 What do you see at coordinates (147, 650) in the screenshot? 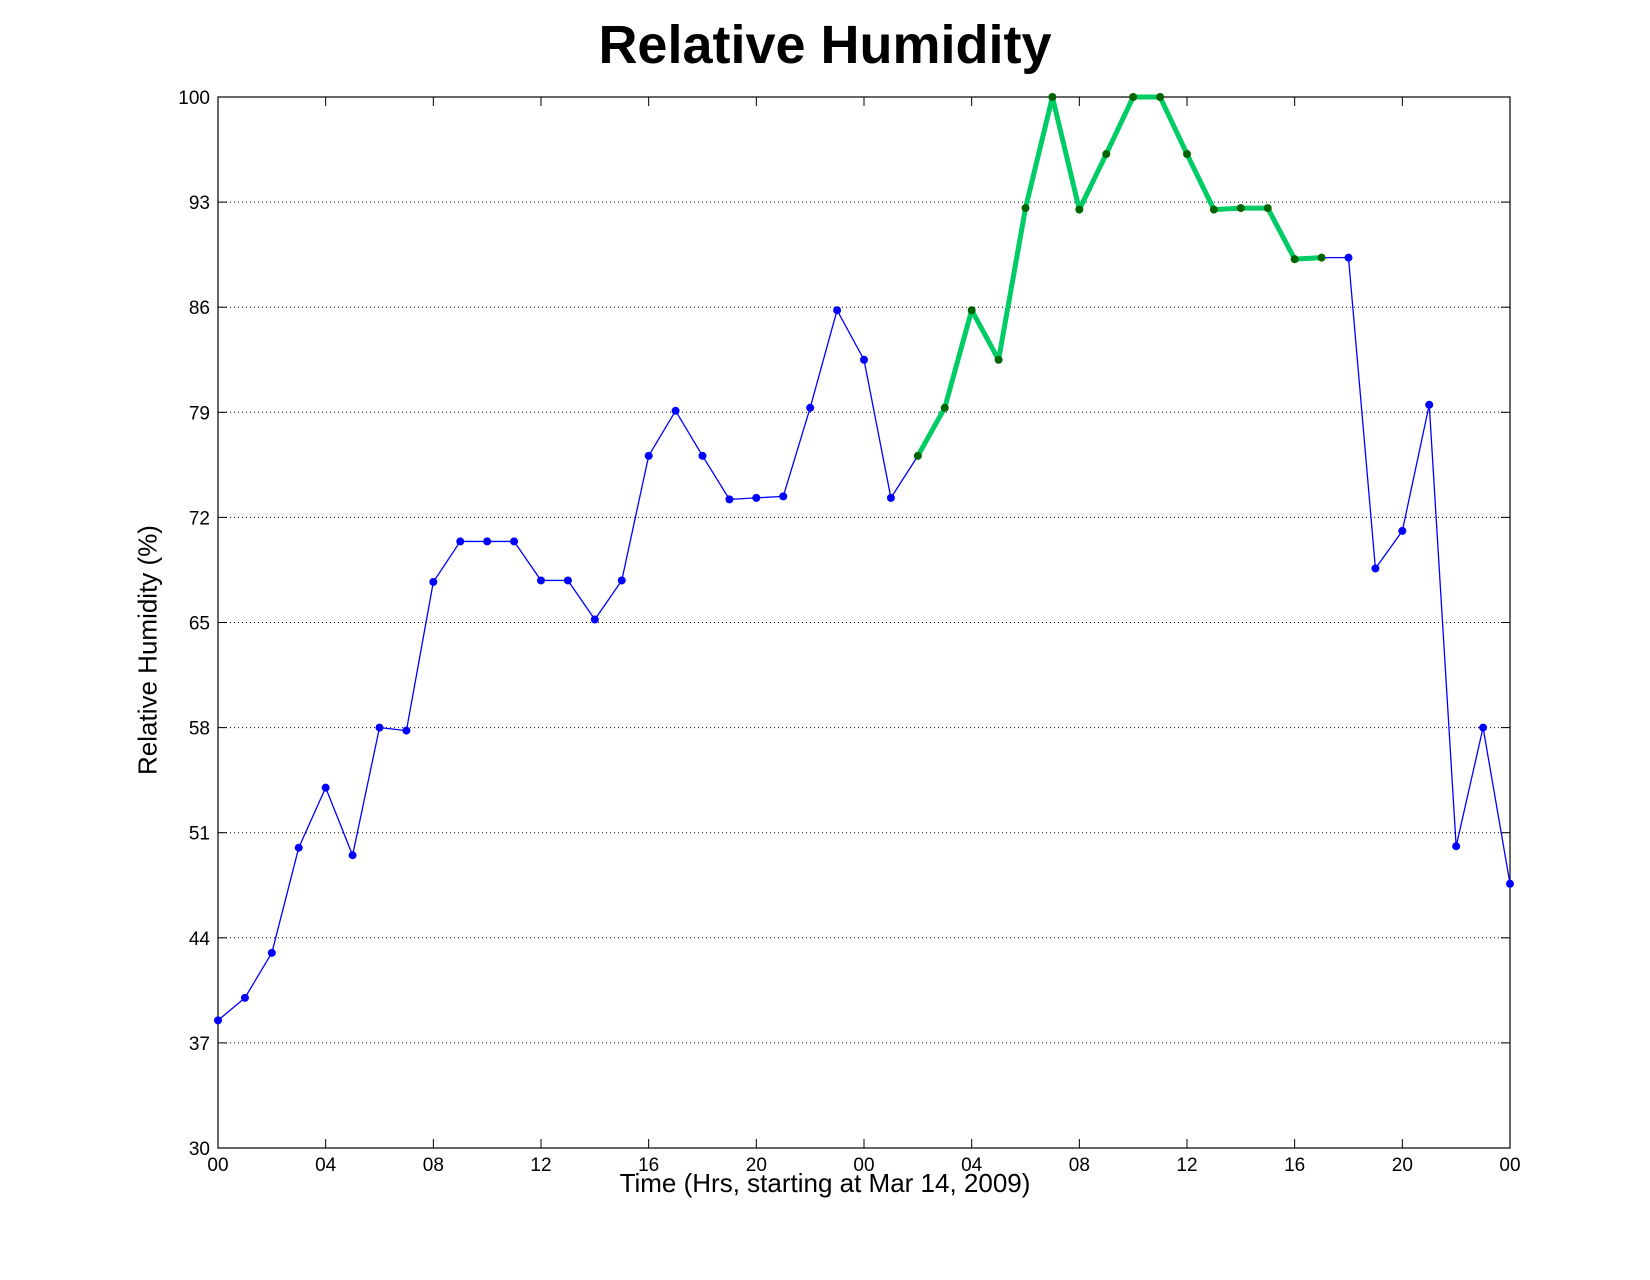
I see `y-axis-label: Relative Humidity (%)` at bounding box center [147, 650].